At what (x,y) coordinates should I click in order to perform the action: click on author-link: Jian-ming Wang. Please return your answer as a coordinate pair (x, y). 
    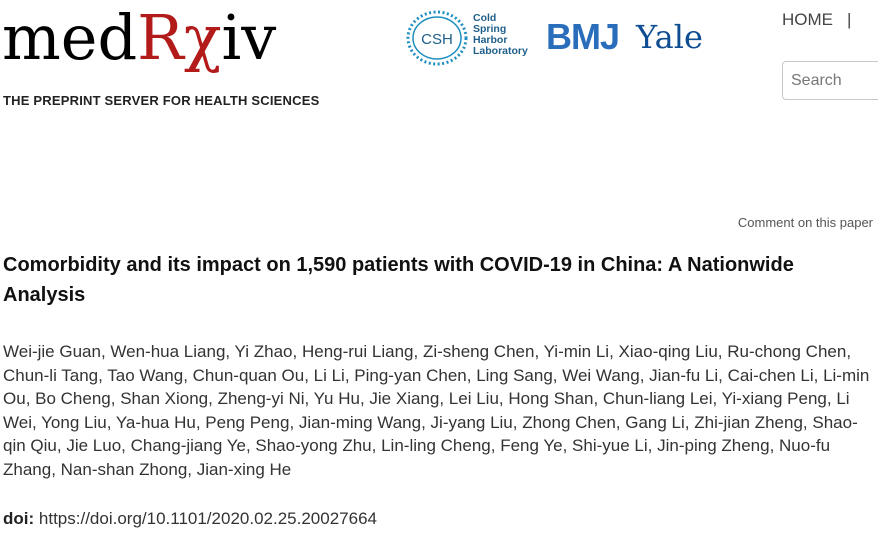
    Looking at the image, I should click on (360, 422).